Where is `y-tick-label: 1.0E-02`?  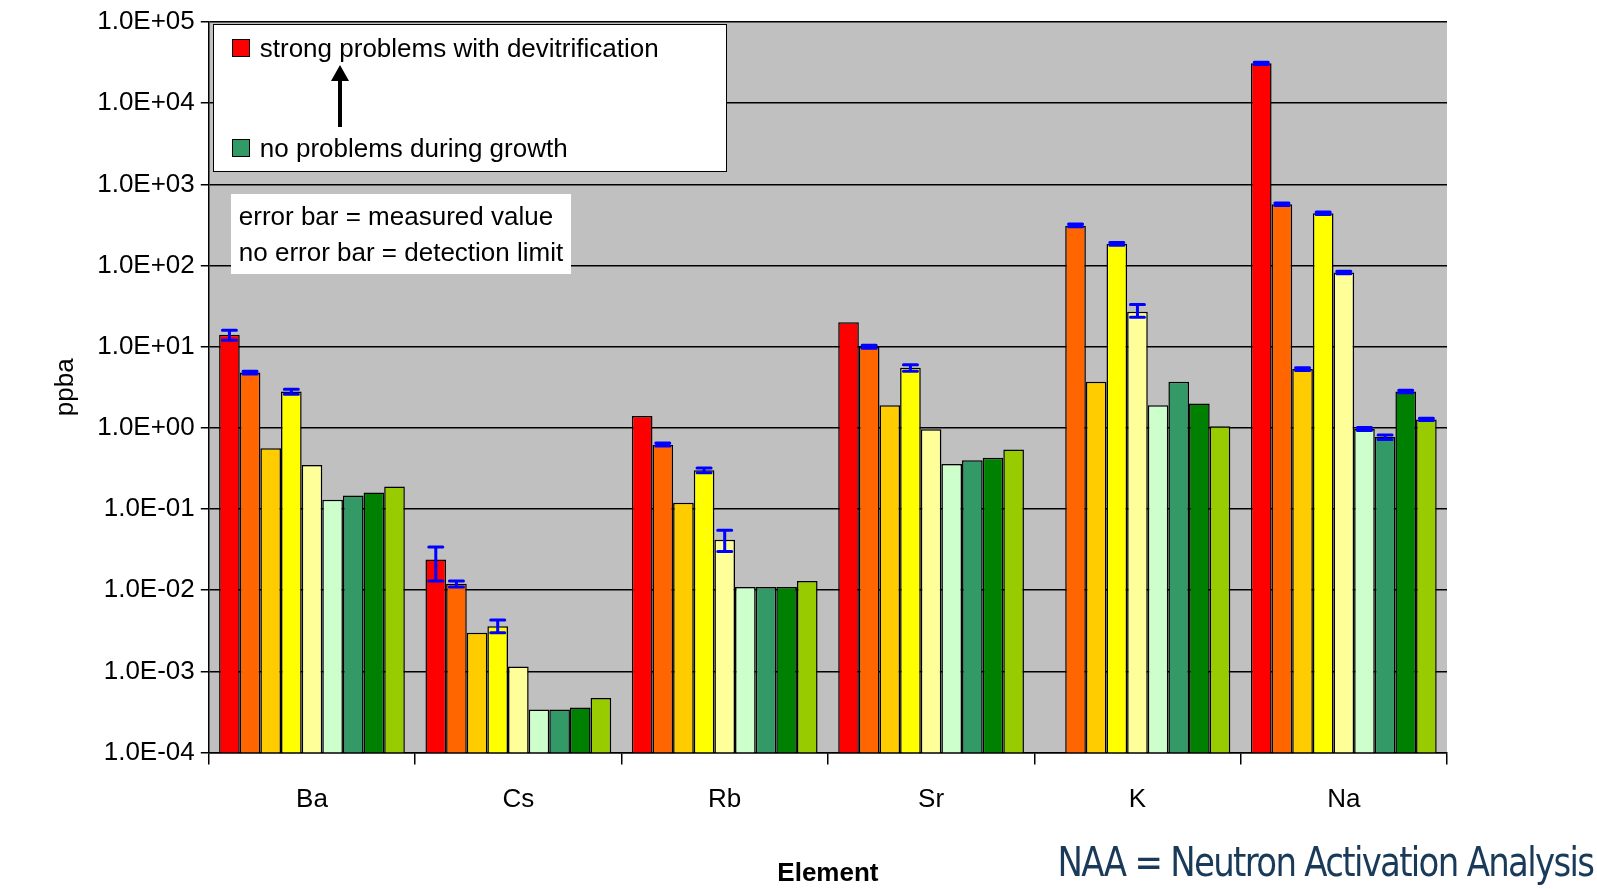
y-tick-label: 1.0E-02 is located at coordinates (149, 588).